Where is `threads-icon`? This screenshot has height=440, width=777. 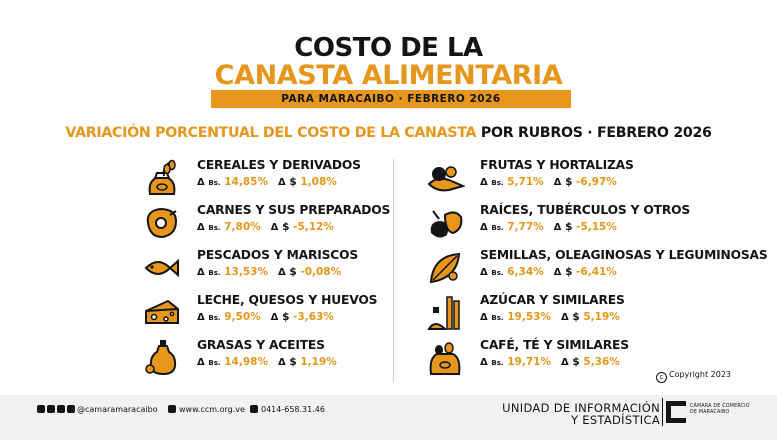
threads-icon is located at coordinates (61, 409).